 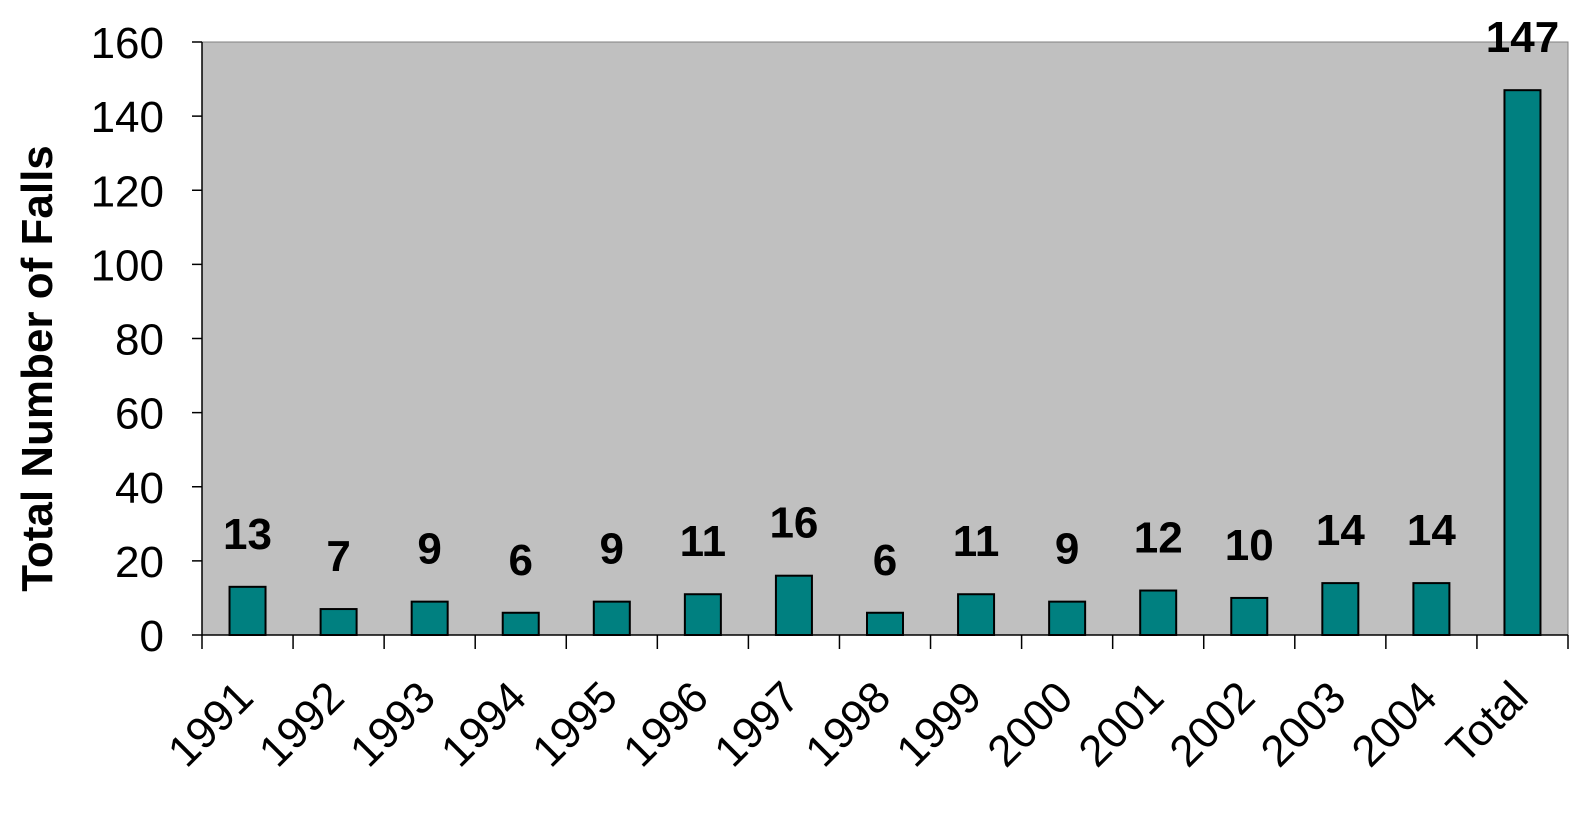 What do you see at coordinates (127, 265) in the screenshot?
I see `y-tick-label: 100` at bounding box center [127, 265].